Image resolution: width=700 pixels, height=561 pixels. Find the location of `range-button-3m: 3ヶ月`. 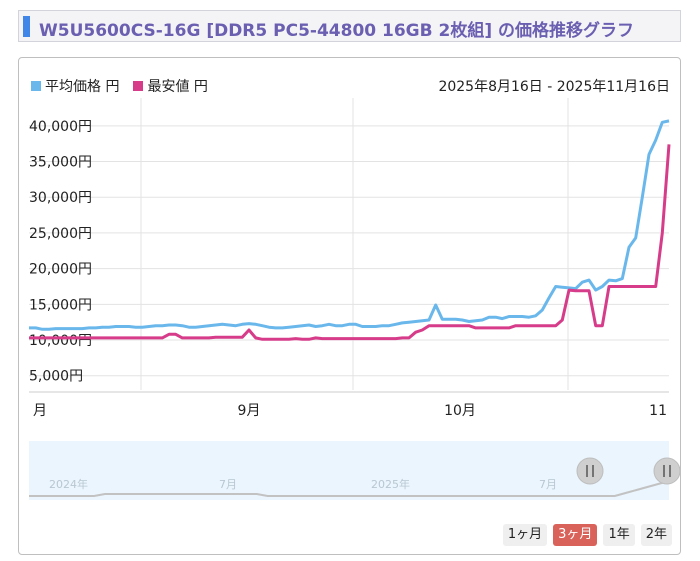

range-button-3m: 3ヶ月 is located at coordinates (575, 535).